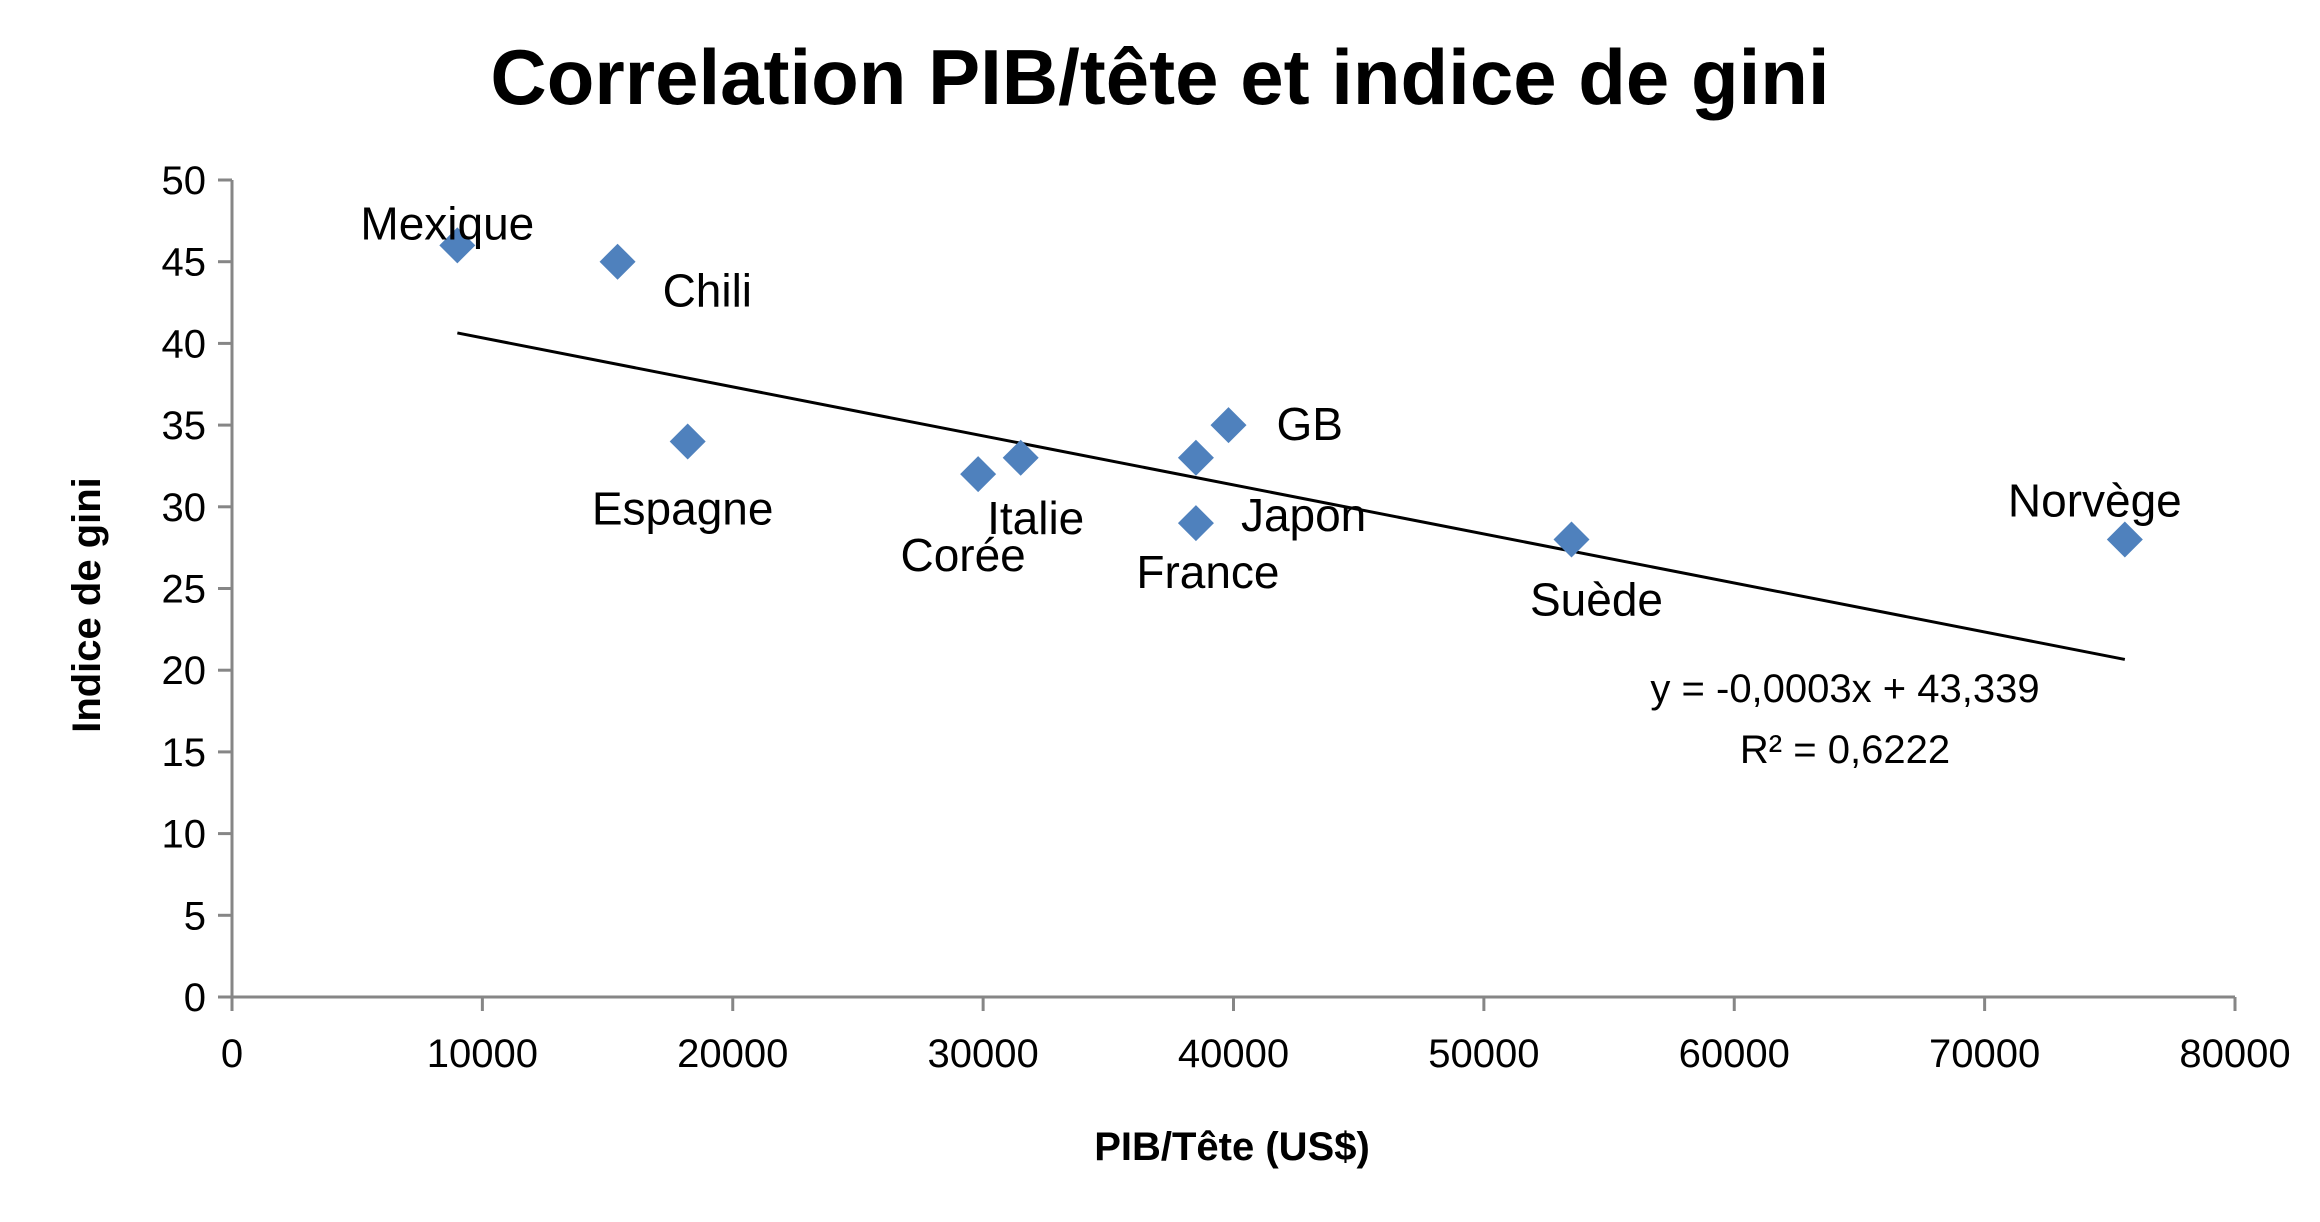 The image size is (2320, 1222). Describe the element at coordinates (184, 426) in the screenshot. I see `y-tick-label: 35` at that location.